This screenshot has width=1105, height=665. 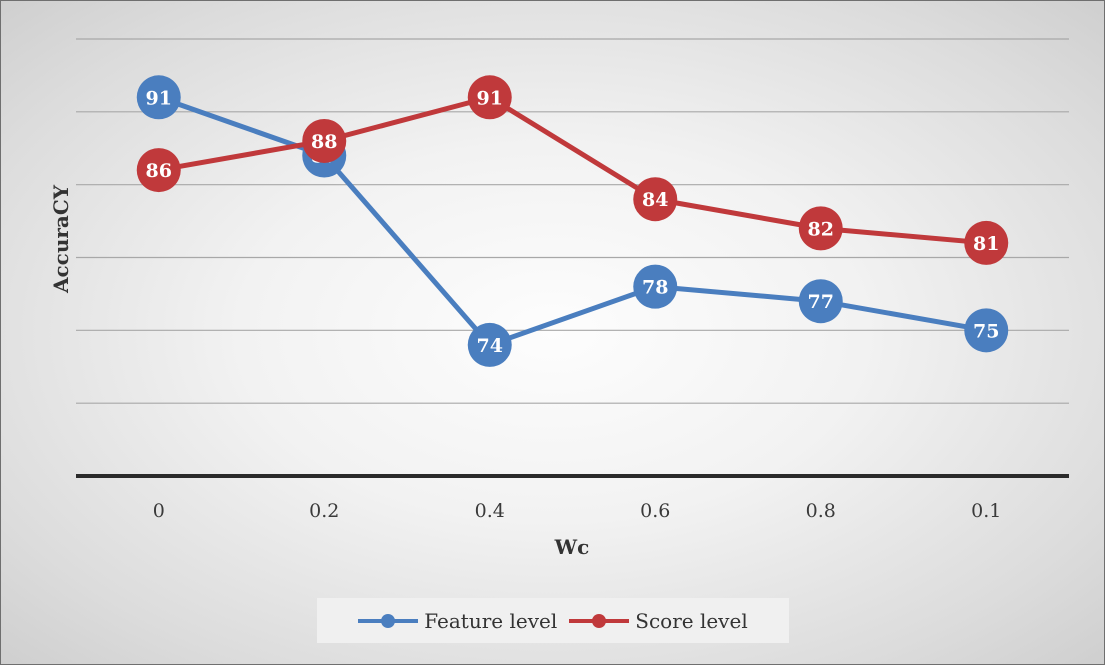 I want to click on legend-marker-feature-level, so click(x=388, y=620).